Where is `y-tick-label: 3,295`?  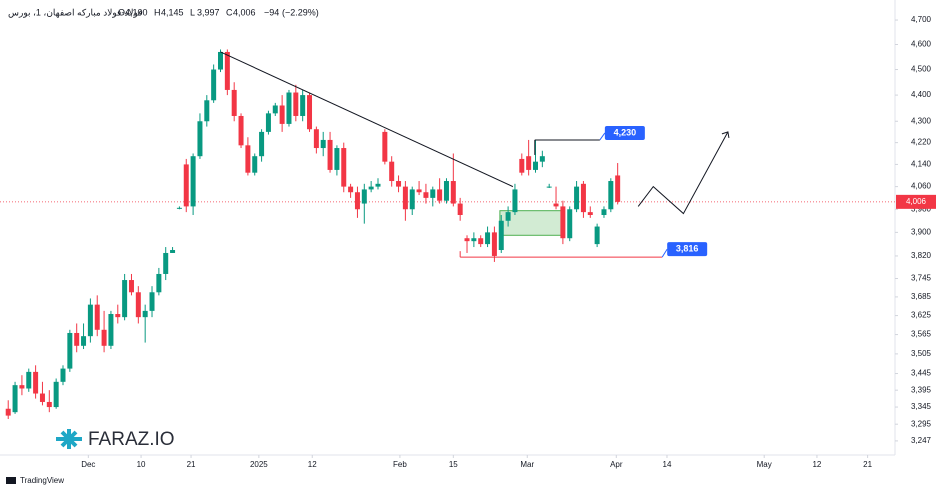
y-tick-label: 3,295 is located at coordinates (921, 423).